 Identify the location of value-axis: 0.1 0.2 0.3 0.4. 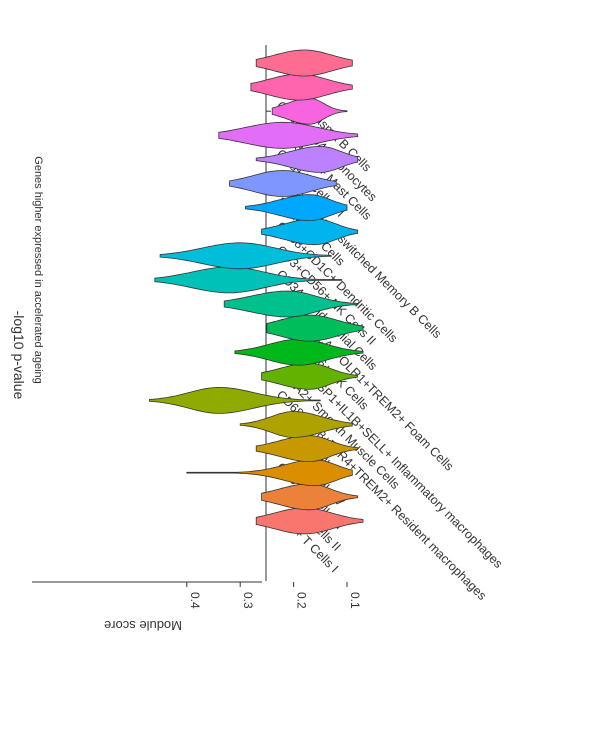
(197, 595).